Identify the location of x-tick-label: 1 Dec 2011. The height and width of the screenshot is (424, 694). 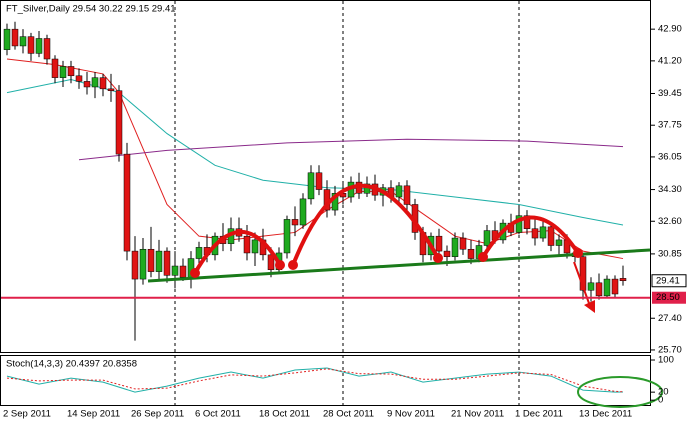
(539, 414).